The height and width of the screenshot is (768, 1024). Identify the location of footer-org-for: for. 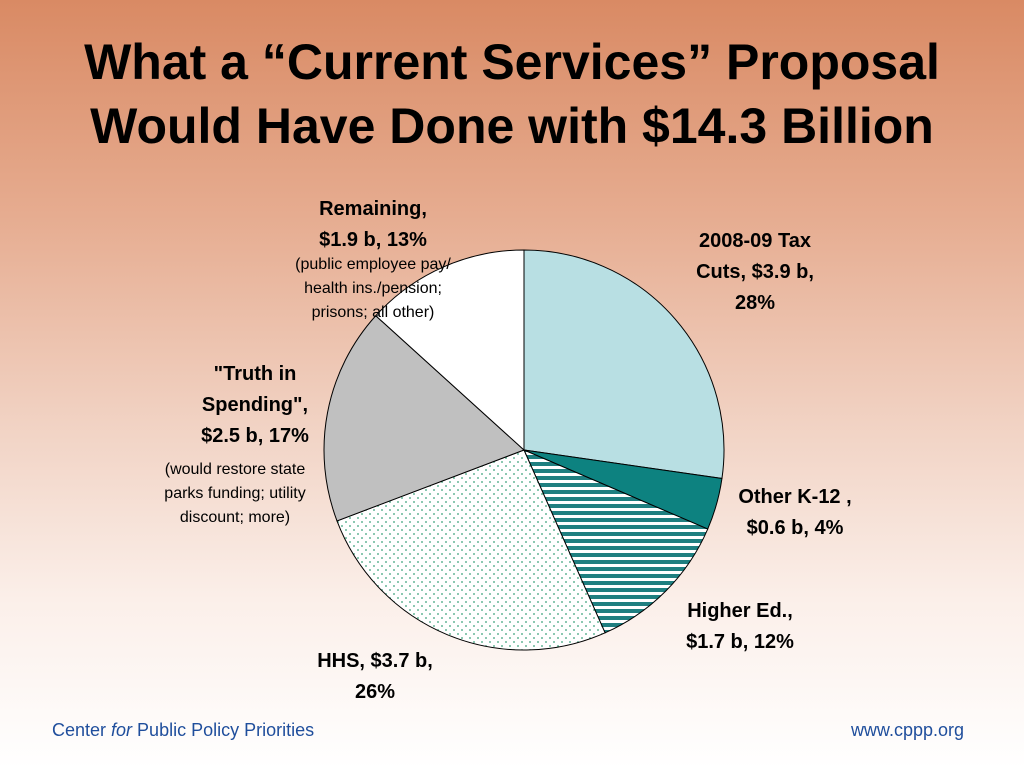
(122, 730).